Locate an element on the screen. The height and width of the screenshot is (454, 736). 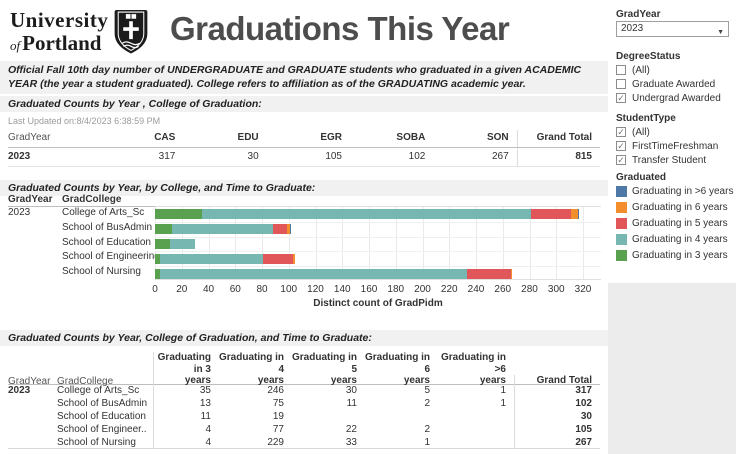
filter-checkbox-row: ✓ Undergrad Awarded is located at coordinates (668, 98).